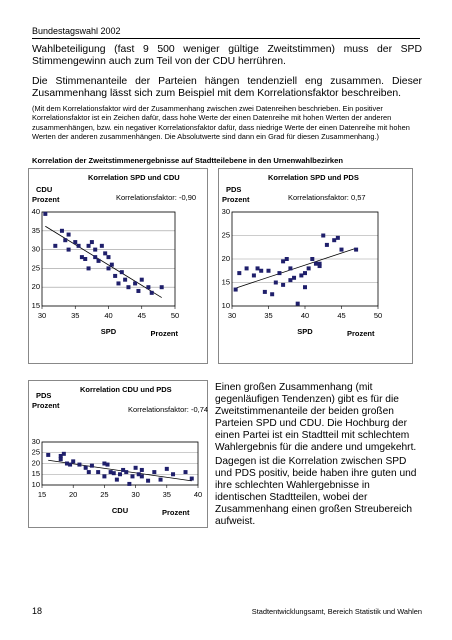 The image size is (452, 640). I want to click on y-tick-label: 30, so click(226, 211).